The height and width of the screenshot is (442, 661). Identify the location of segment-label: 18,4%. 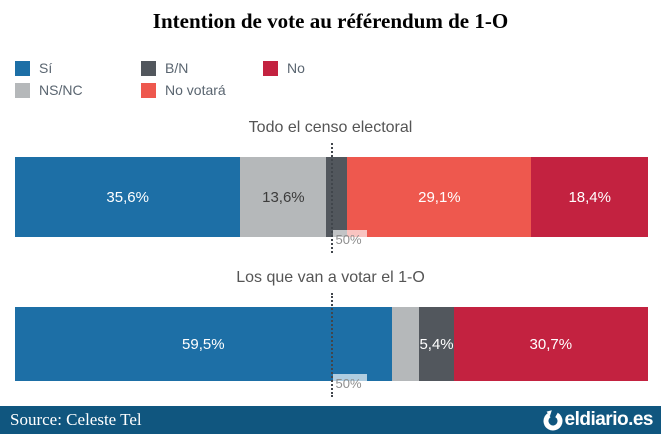
(589, 197).